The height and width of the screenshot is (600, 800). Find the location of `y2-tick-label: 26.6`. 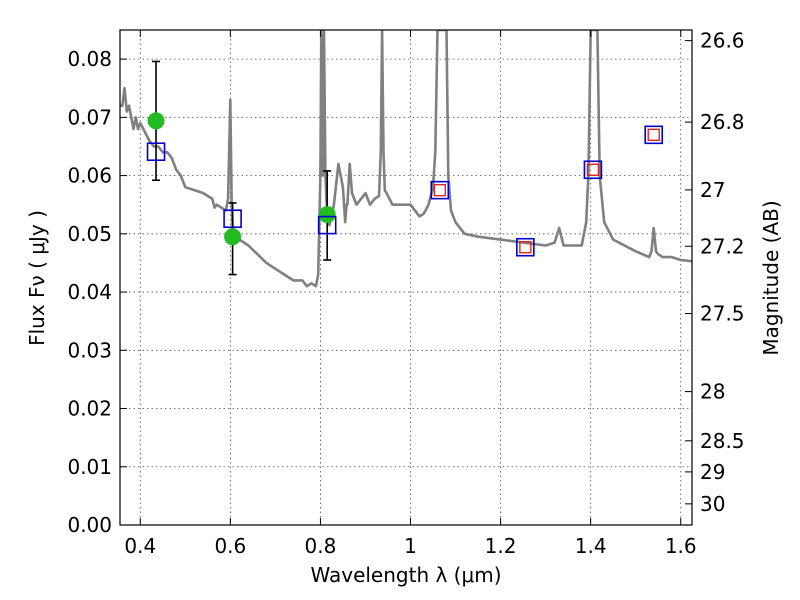

y2-tick-label: 26.6 is located at coordinates (722, 41).